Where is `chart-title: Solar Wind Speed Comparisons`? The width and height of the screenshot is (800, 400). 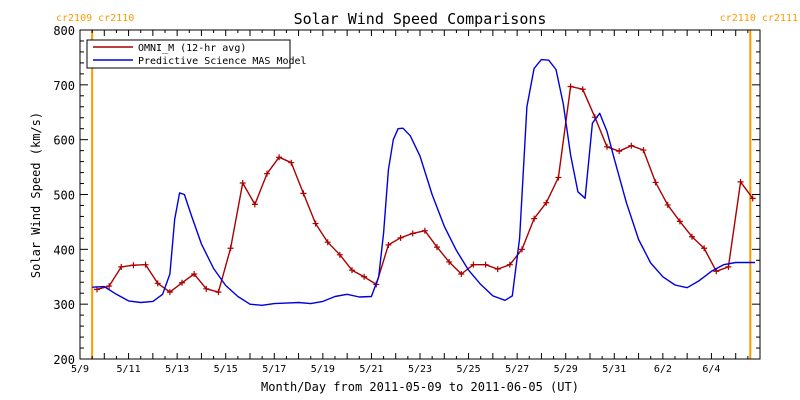
chart-title: Solar Wind Speed Comparisons is located at coordinates (420, 19).